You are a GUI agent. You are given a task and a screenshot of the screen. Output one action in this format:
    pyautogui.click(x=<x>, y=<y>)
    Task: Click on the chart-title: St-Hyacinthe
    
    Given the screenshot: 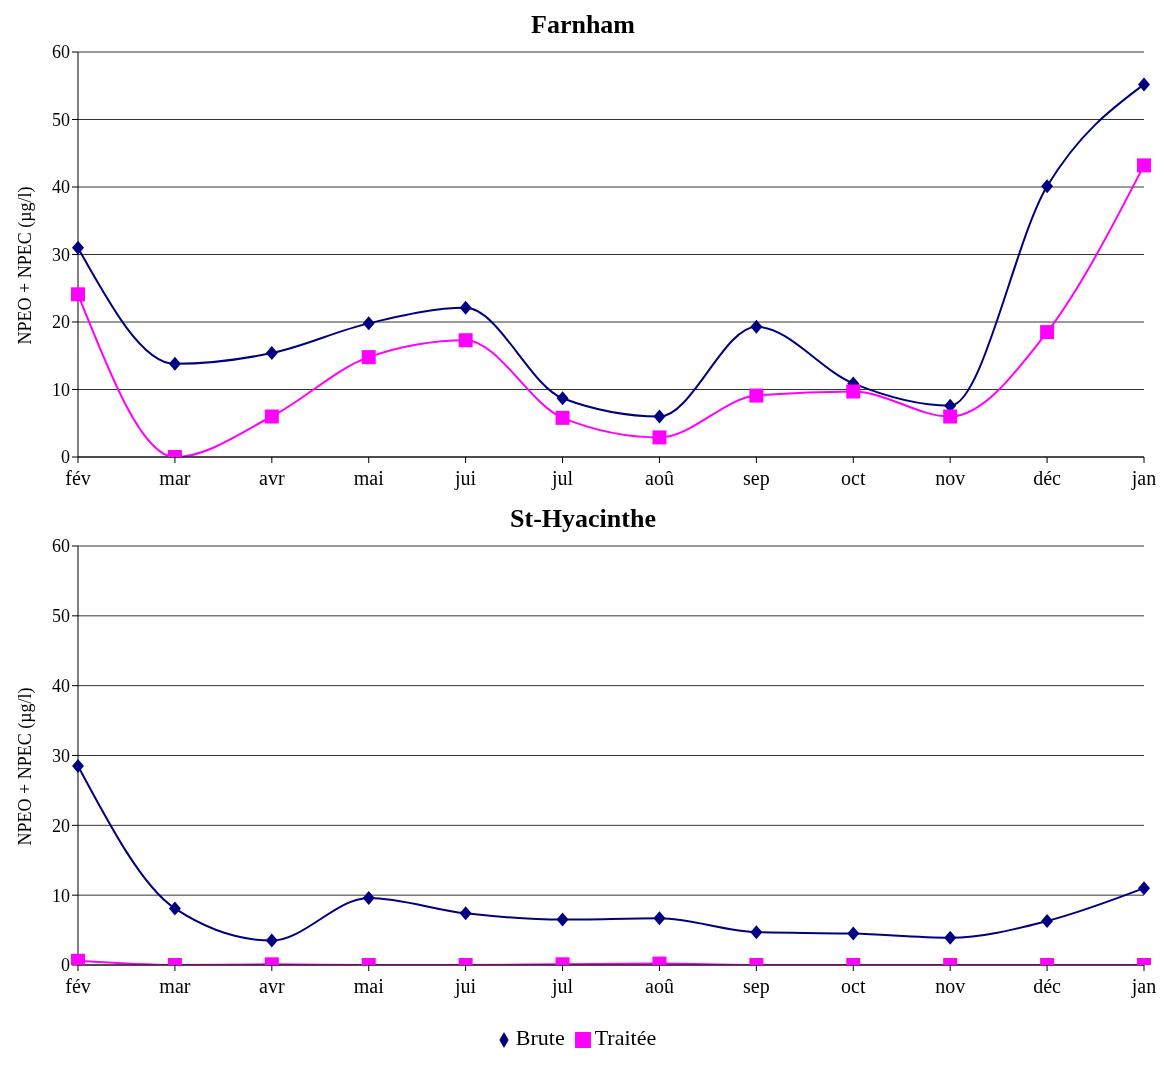 What is the action you would take?
    pyautogui.click(x=583, y=519)
    